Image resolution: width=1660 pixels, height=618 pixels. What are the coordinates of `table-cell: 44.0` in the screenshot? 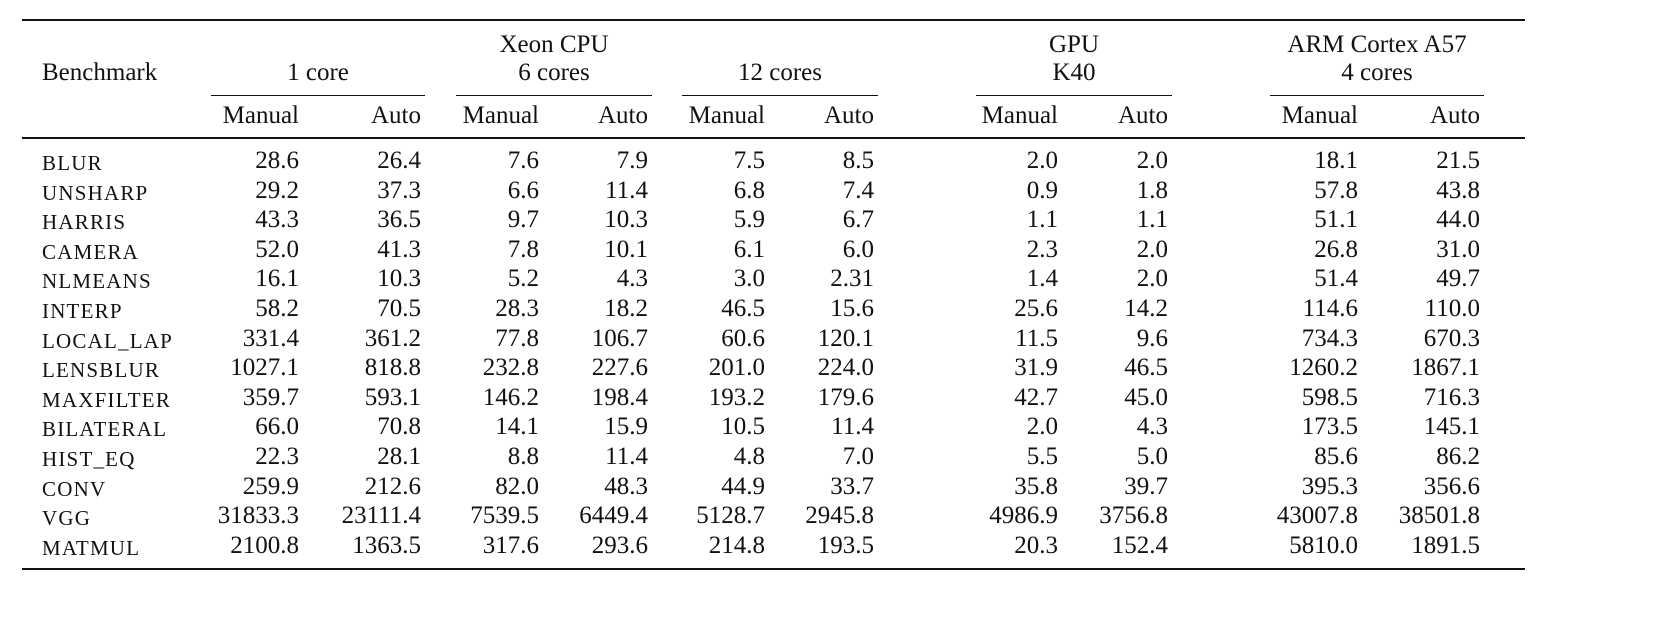 It's located at (1458, 220).